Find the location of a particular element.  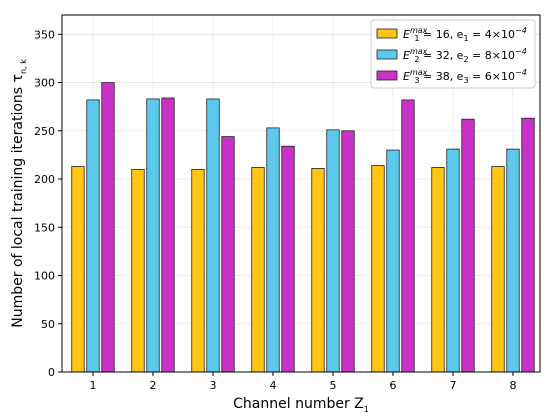

y-tick-label: 300 is located at coordinates (44, 83).